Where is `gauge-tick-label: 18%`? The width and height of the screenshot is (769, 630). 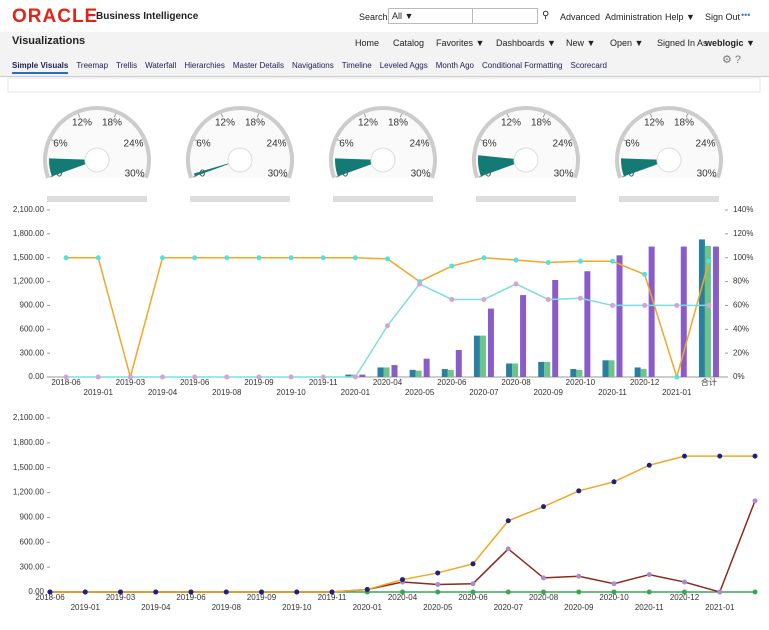 gauge-tick-label: 18% is located at coordinates (255, 123).